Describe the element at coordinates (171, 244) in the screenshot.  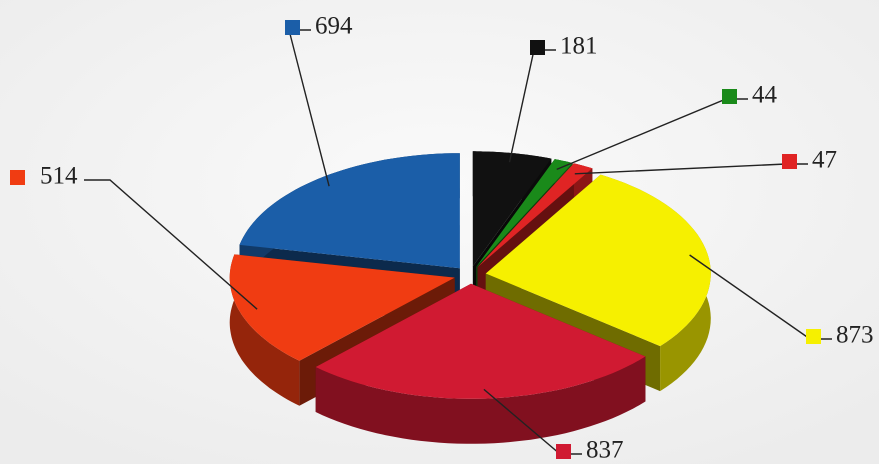
I see `leader-line` at that location.